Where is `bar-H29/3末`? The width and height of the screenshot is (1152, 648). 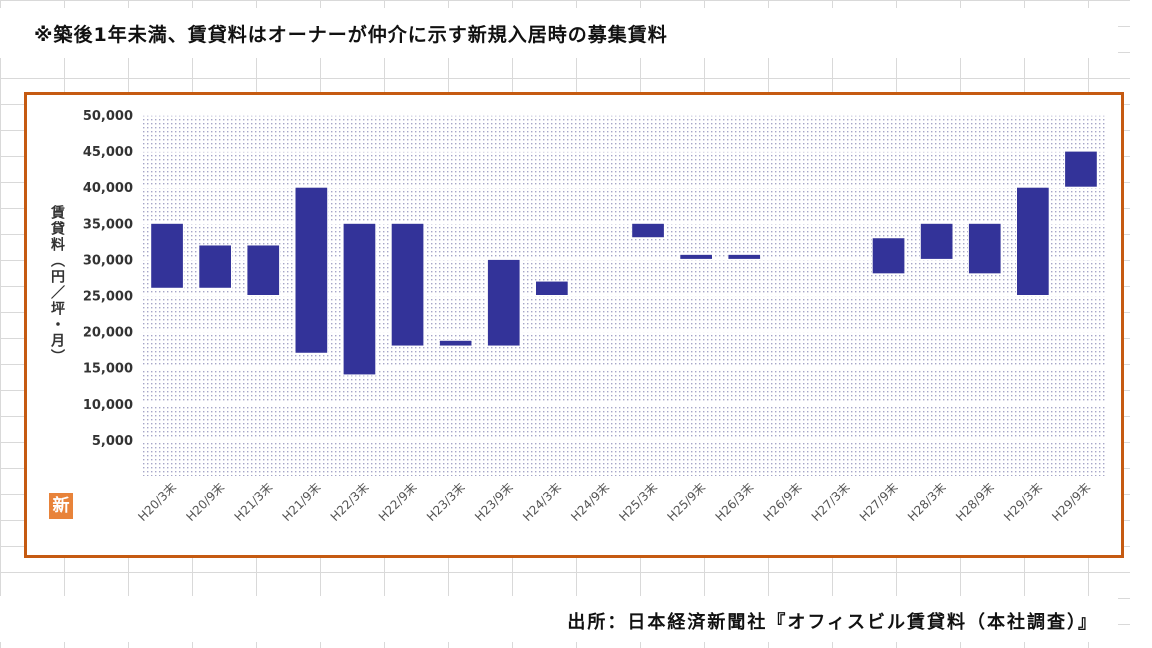 bar-H29/3末 is located at coordinates (1032, 241).